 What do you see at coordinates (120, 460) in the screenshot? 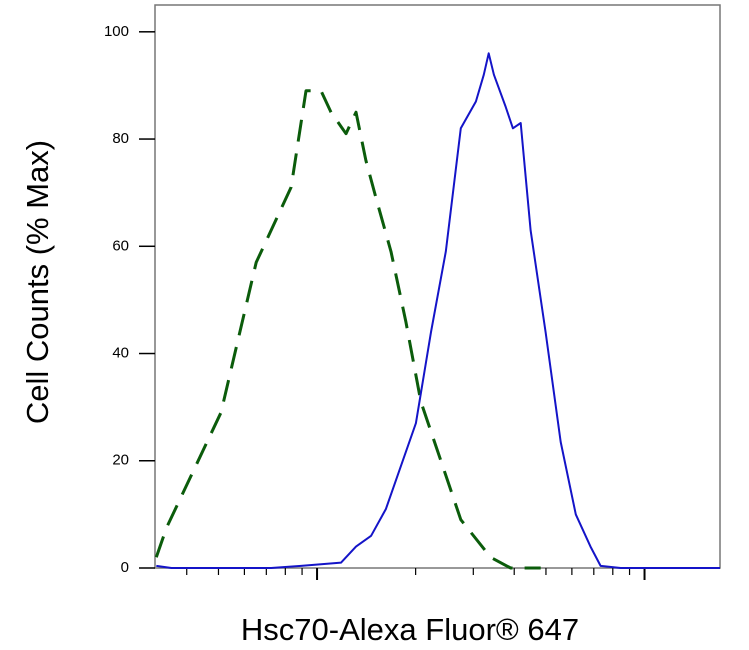
I see `y-tick-label: 20` at bounding box center [120, 460].